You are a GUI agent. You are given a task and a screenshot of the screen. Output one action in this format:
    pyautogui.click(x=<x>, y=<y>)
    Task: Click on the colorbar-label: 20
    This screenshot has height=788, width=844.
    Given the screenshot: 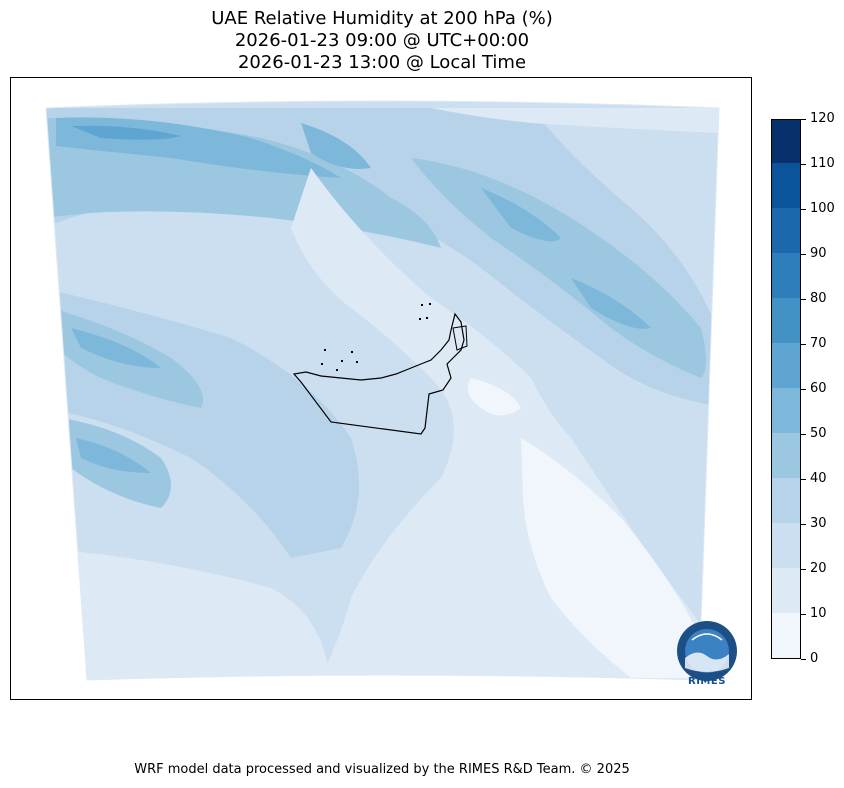 What is the action you would take?
    pyautogui.click(x=818, y=568)
    